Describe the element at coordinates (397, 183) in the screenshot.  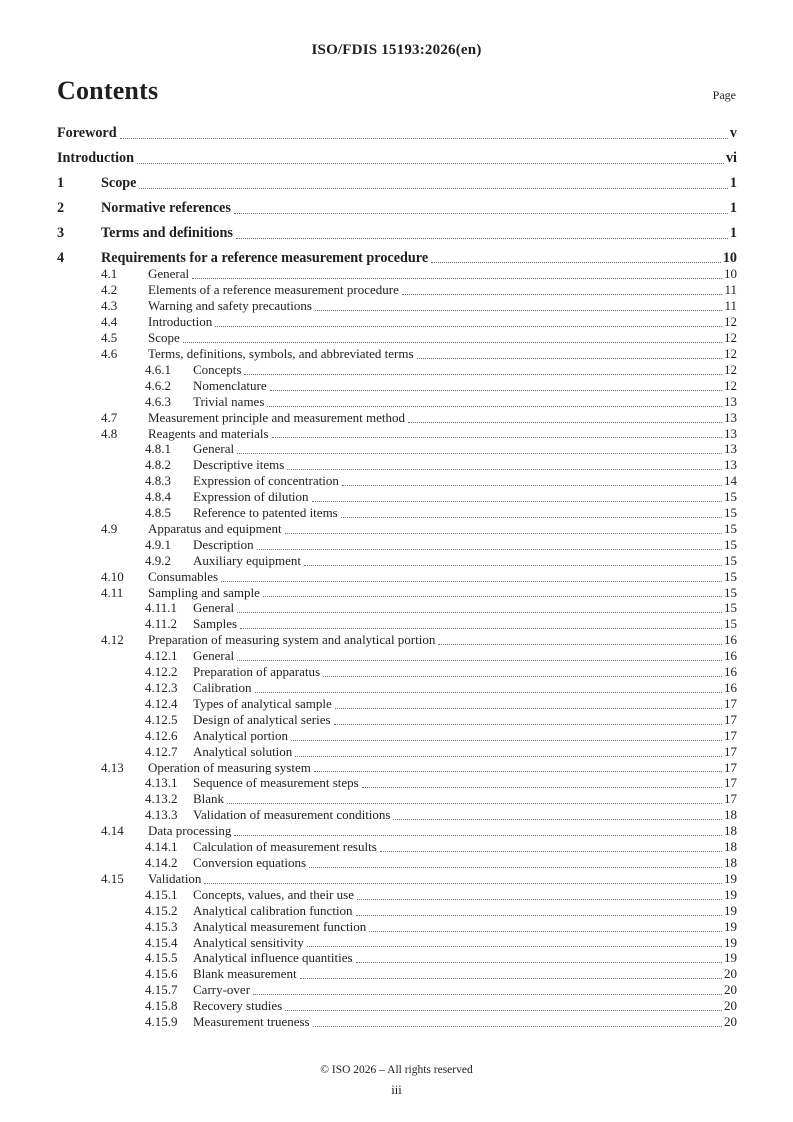
I see `toc-entry: 1 Scope 1` at that location.